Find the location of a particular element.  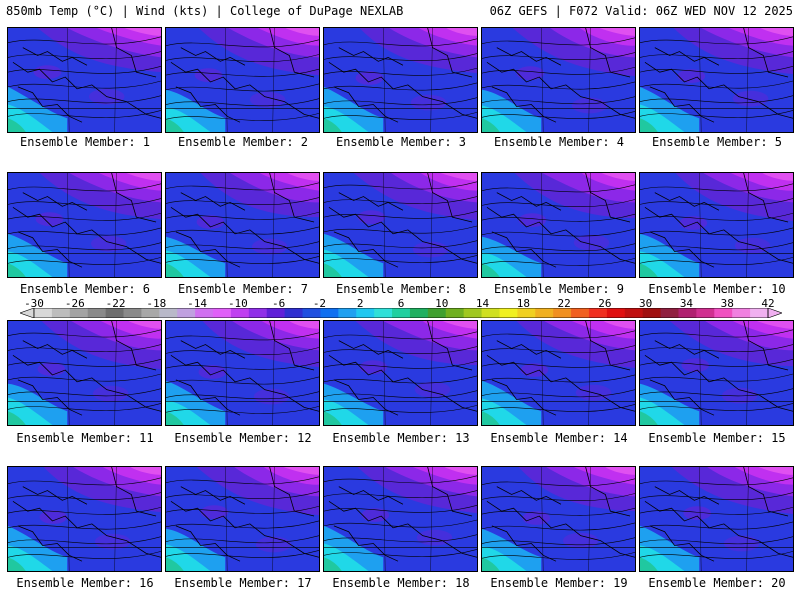

ensemble-member-label: Ensemble Member: 14 is located at coordinates (559, 438).